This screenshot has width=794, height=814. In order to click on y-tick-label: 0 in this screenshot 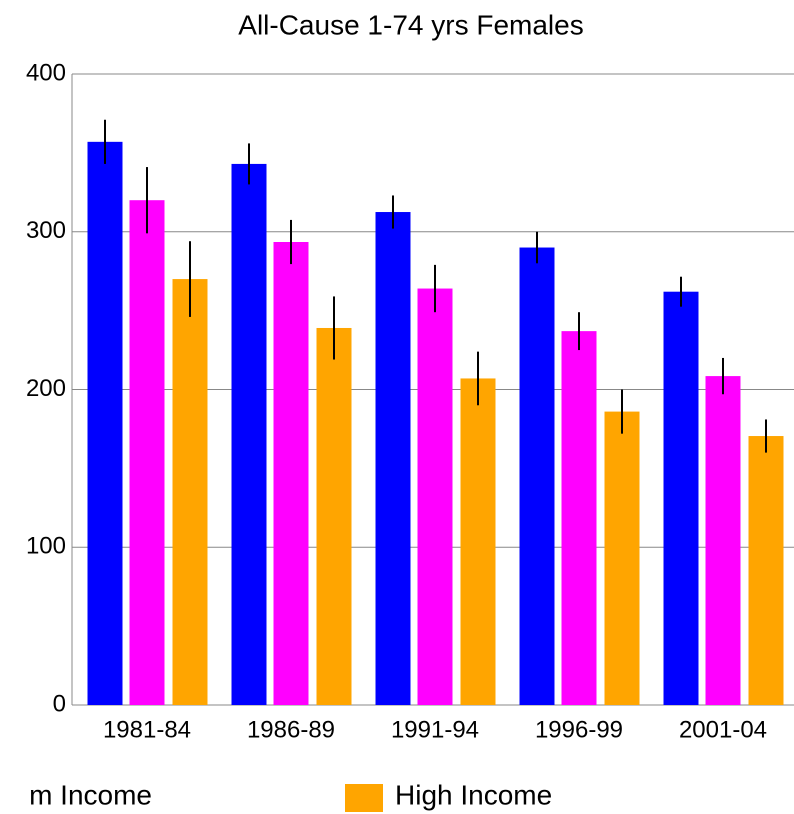, I will do `click(59, 703)`.